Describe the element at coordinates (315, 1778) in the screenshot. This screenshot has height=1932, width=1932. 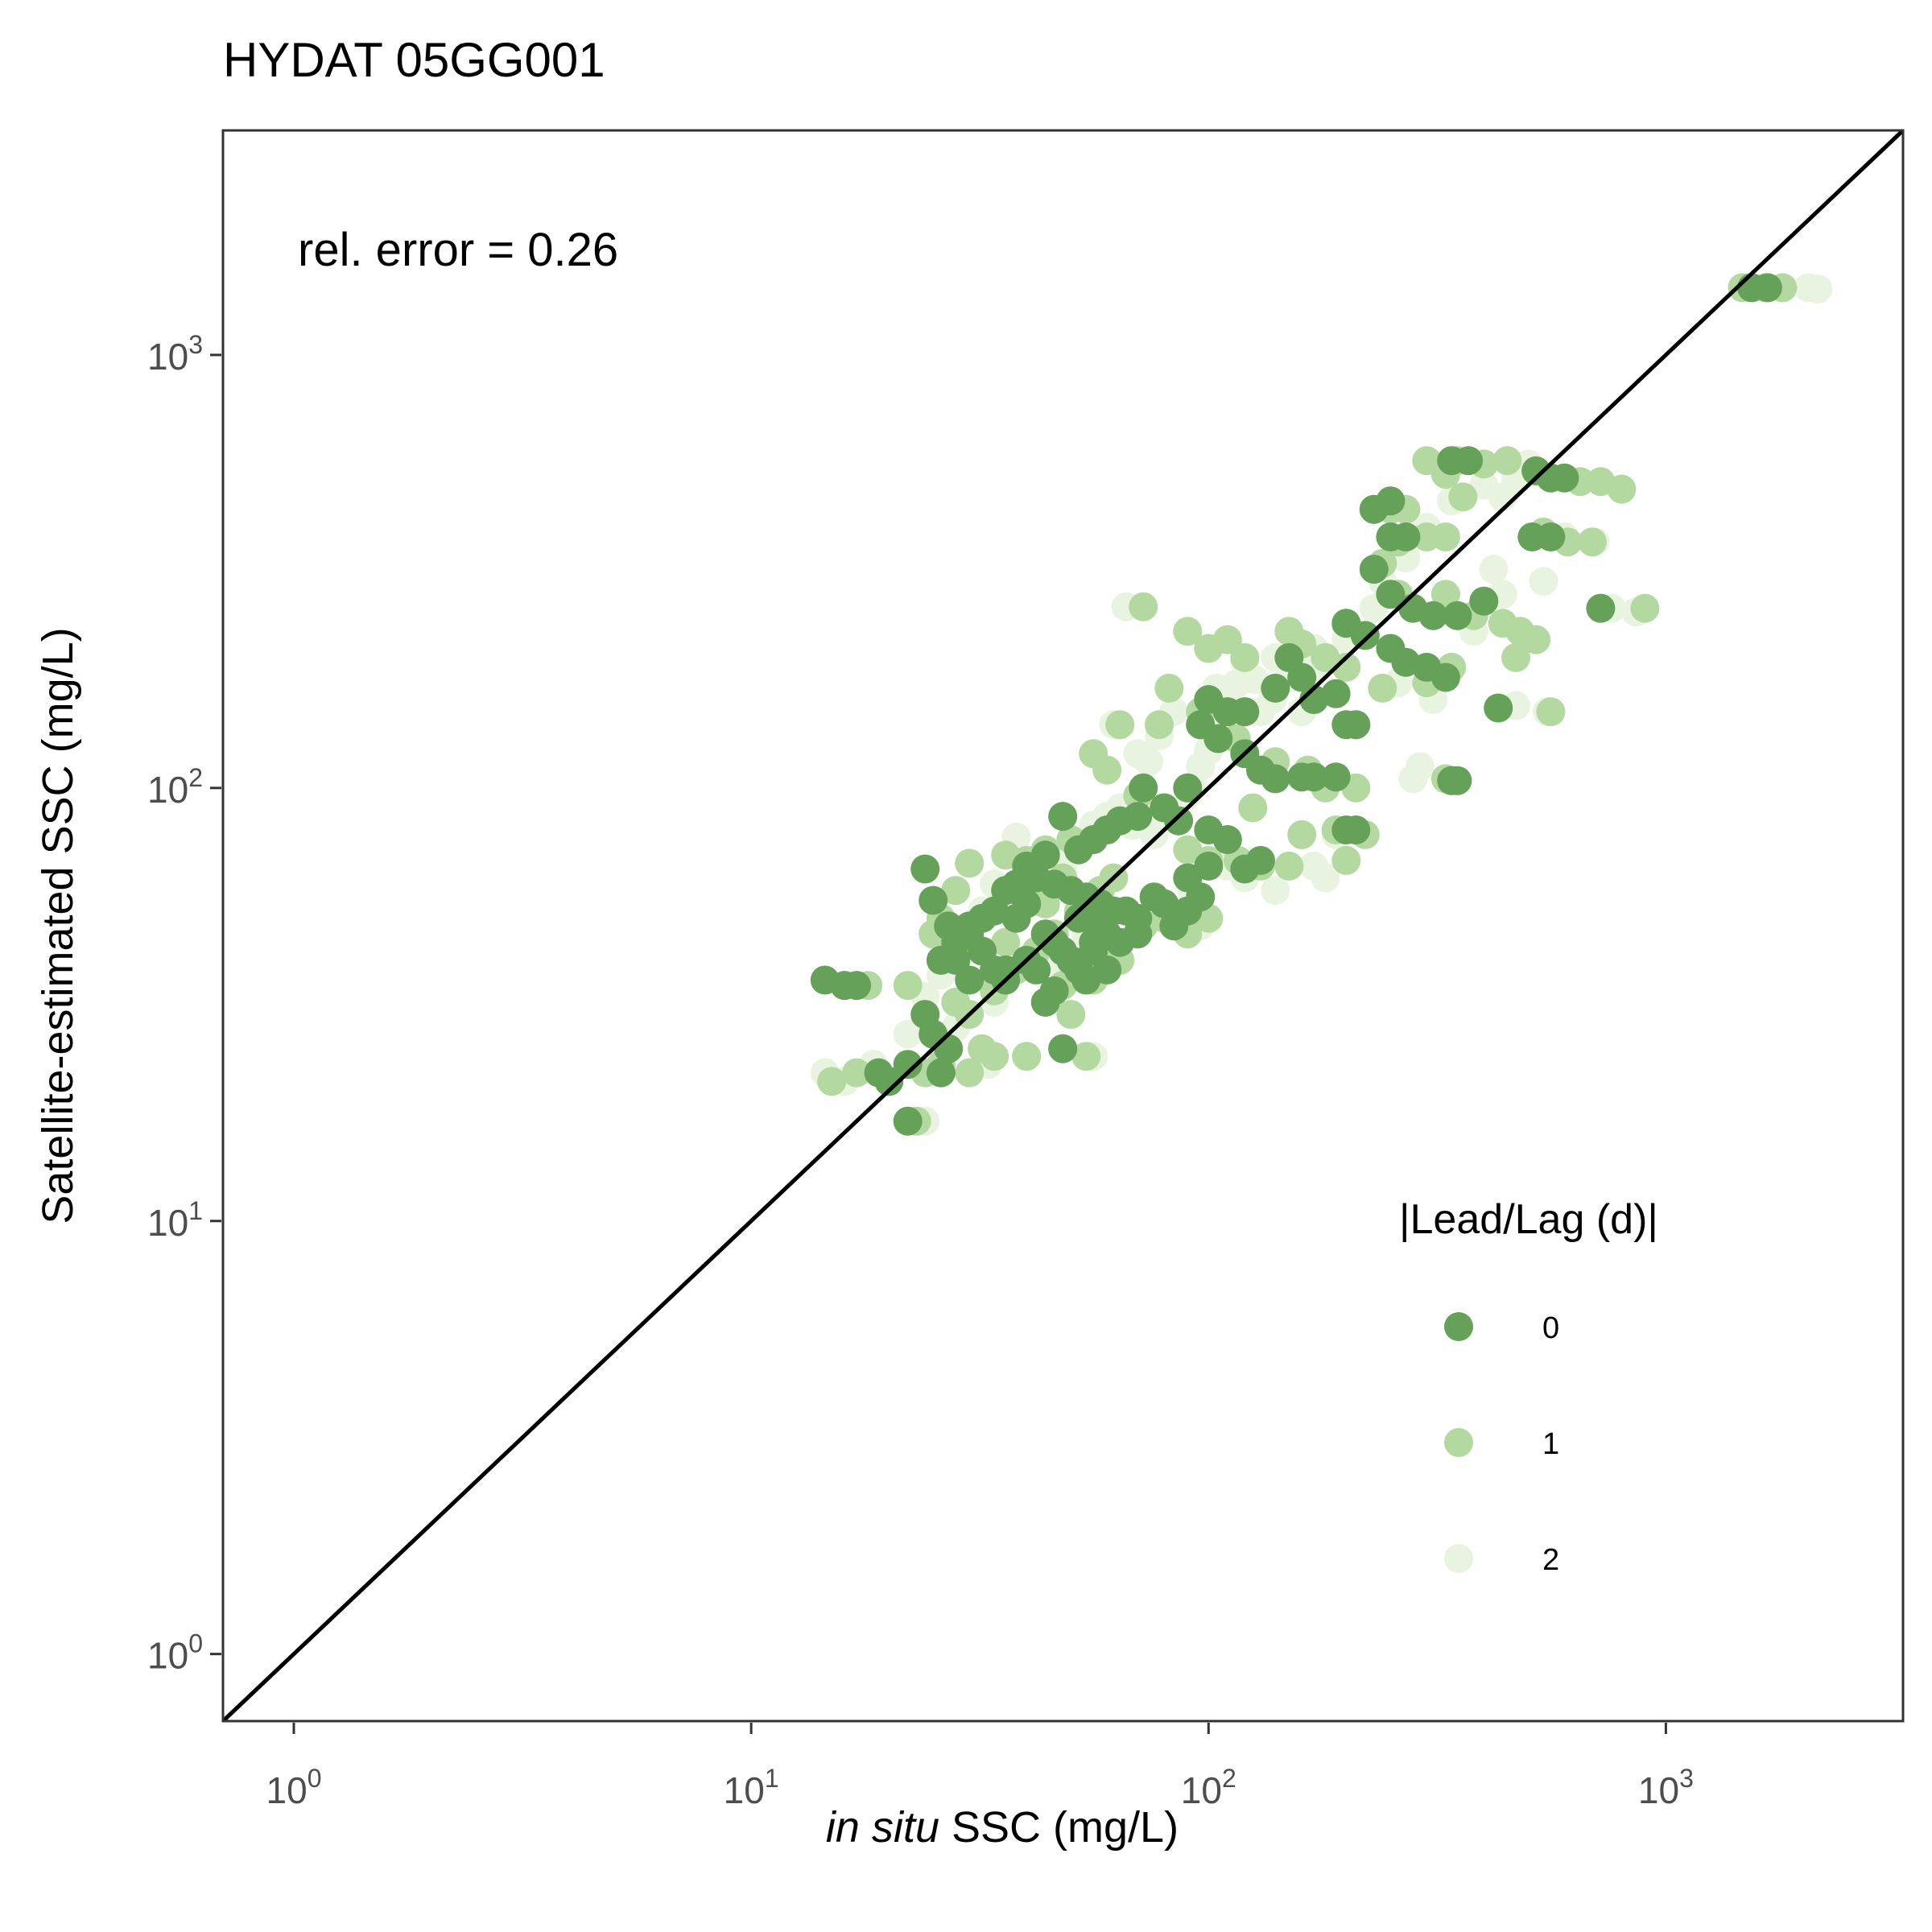
I see `x-tick-exponent: 0` at that location.